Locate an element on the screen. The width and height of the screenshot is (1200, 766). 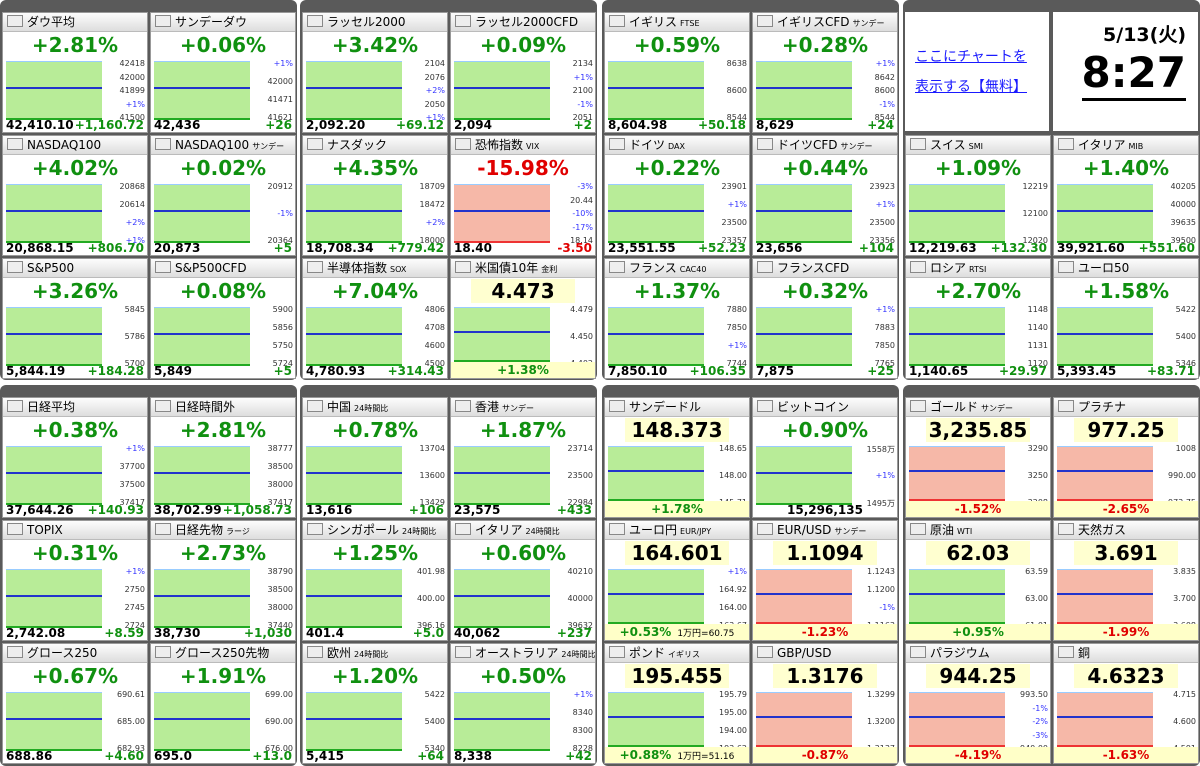
axis-label: 37440 is located at coordinates (280, 625).